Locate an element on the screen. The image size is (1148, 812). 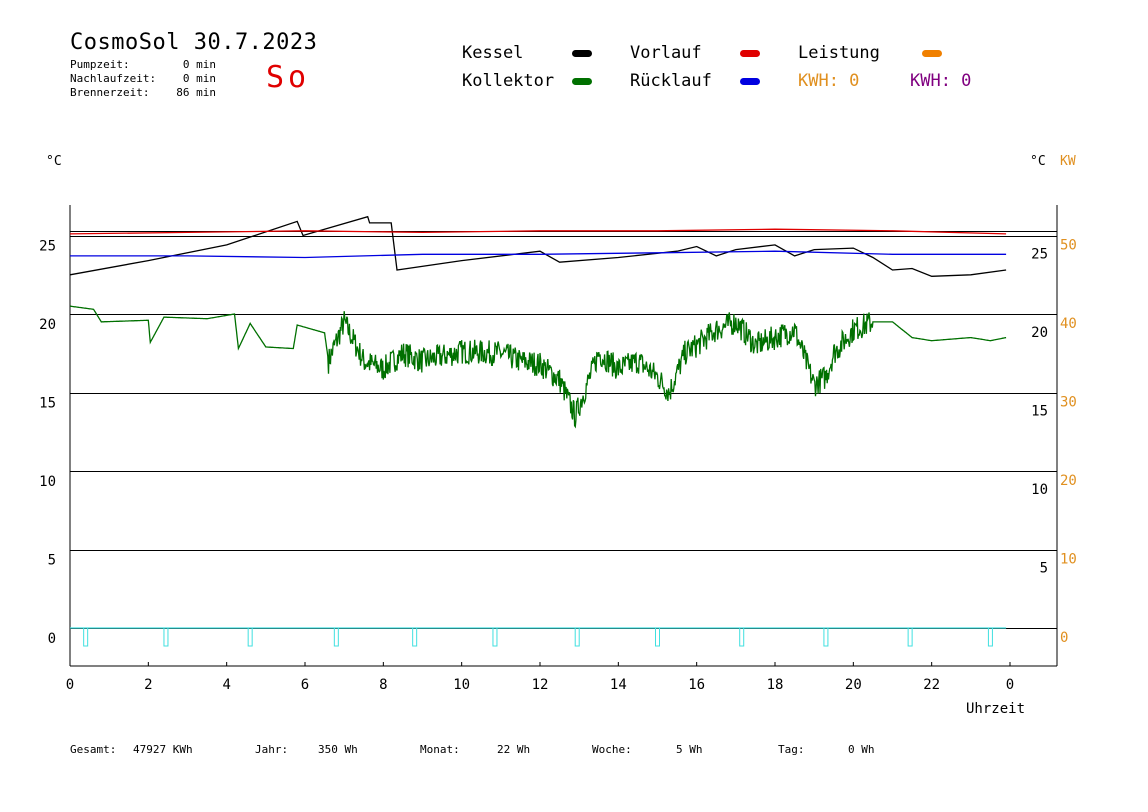
y-right-tick-15: 15 is located at coordinates (1039, 412).